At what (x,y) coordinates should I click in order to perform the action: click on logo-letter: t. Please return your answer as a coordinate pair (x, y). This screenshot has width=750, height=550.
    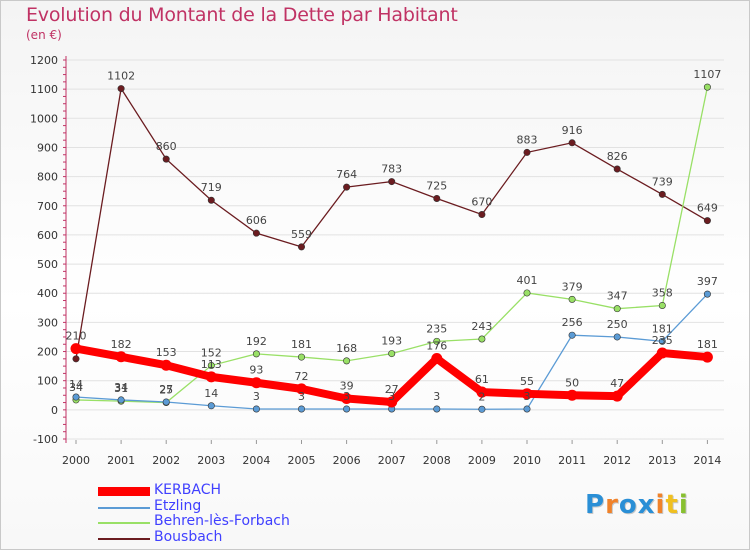
    Looking at the image, I should click on (672, 505).